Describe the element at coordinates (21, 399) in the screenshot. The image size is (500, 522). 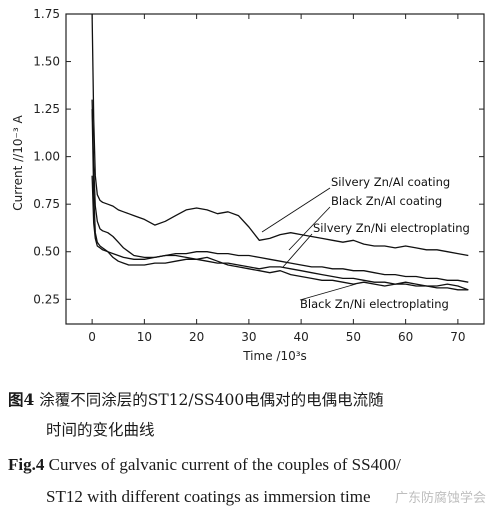
I see `caption-cn-label: 图4` at that location.